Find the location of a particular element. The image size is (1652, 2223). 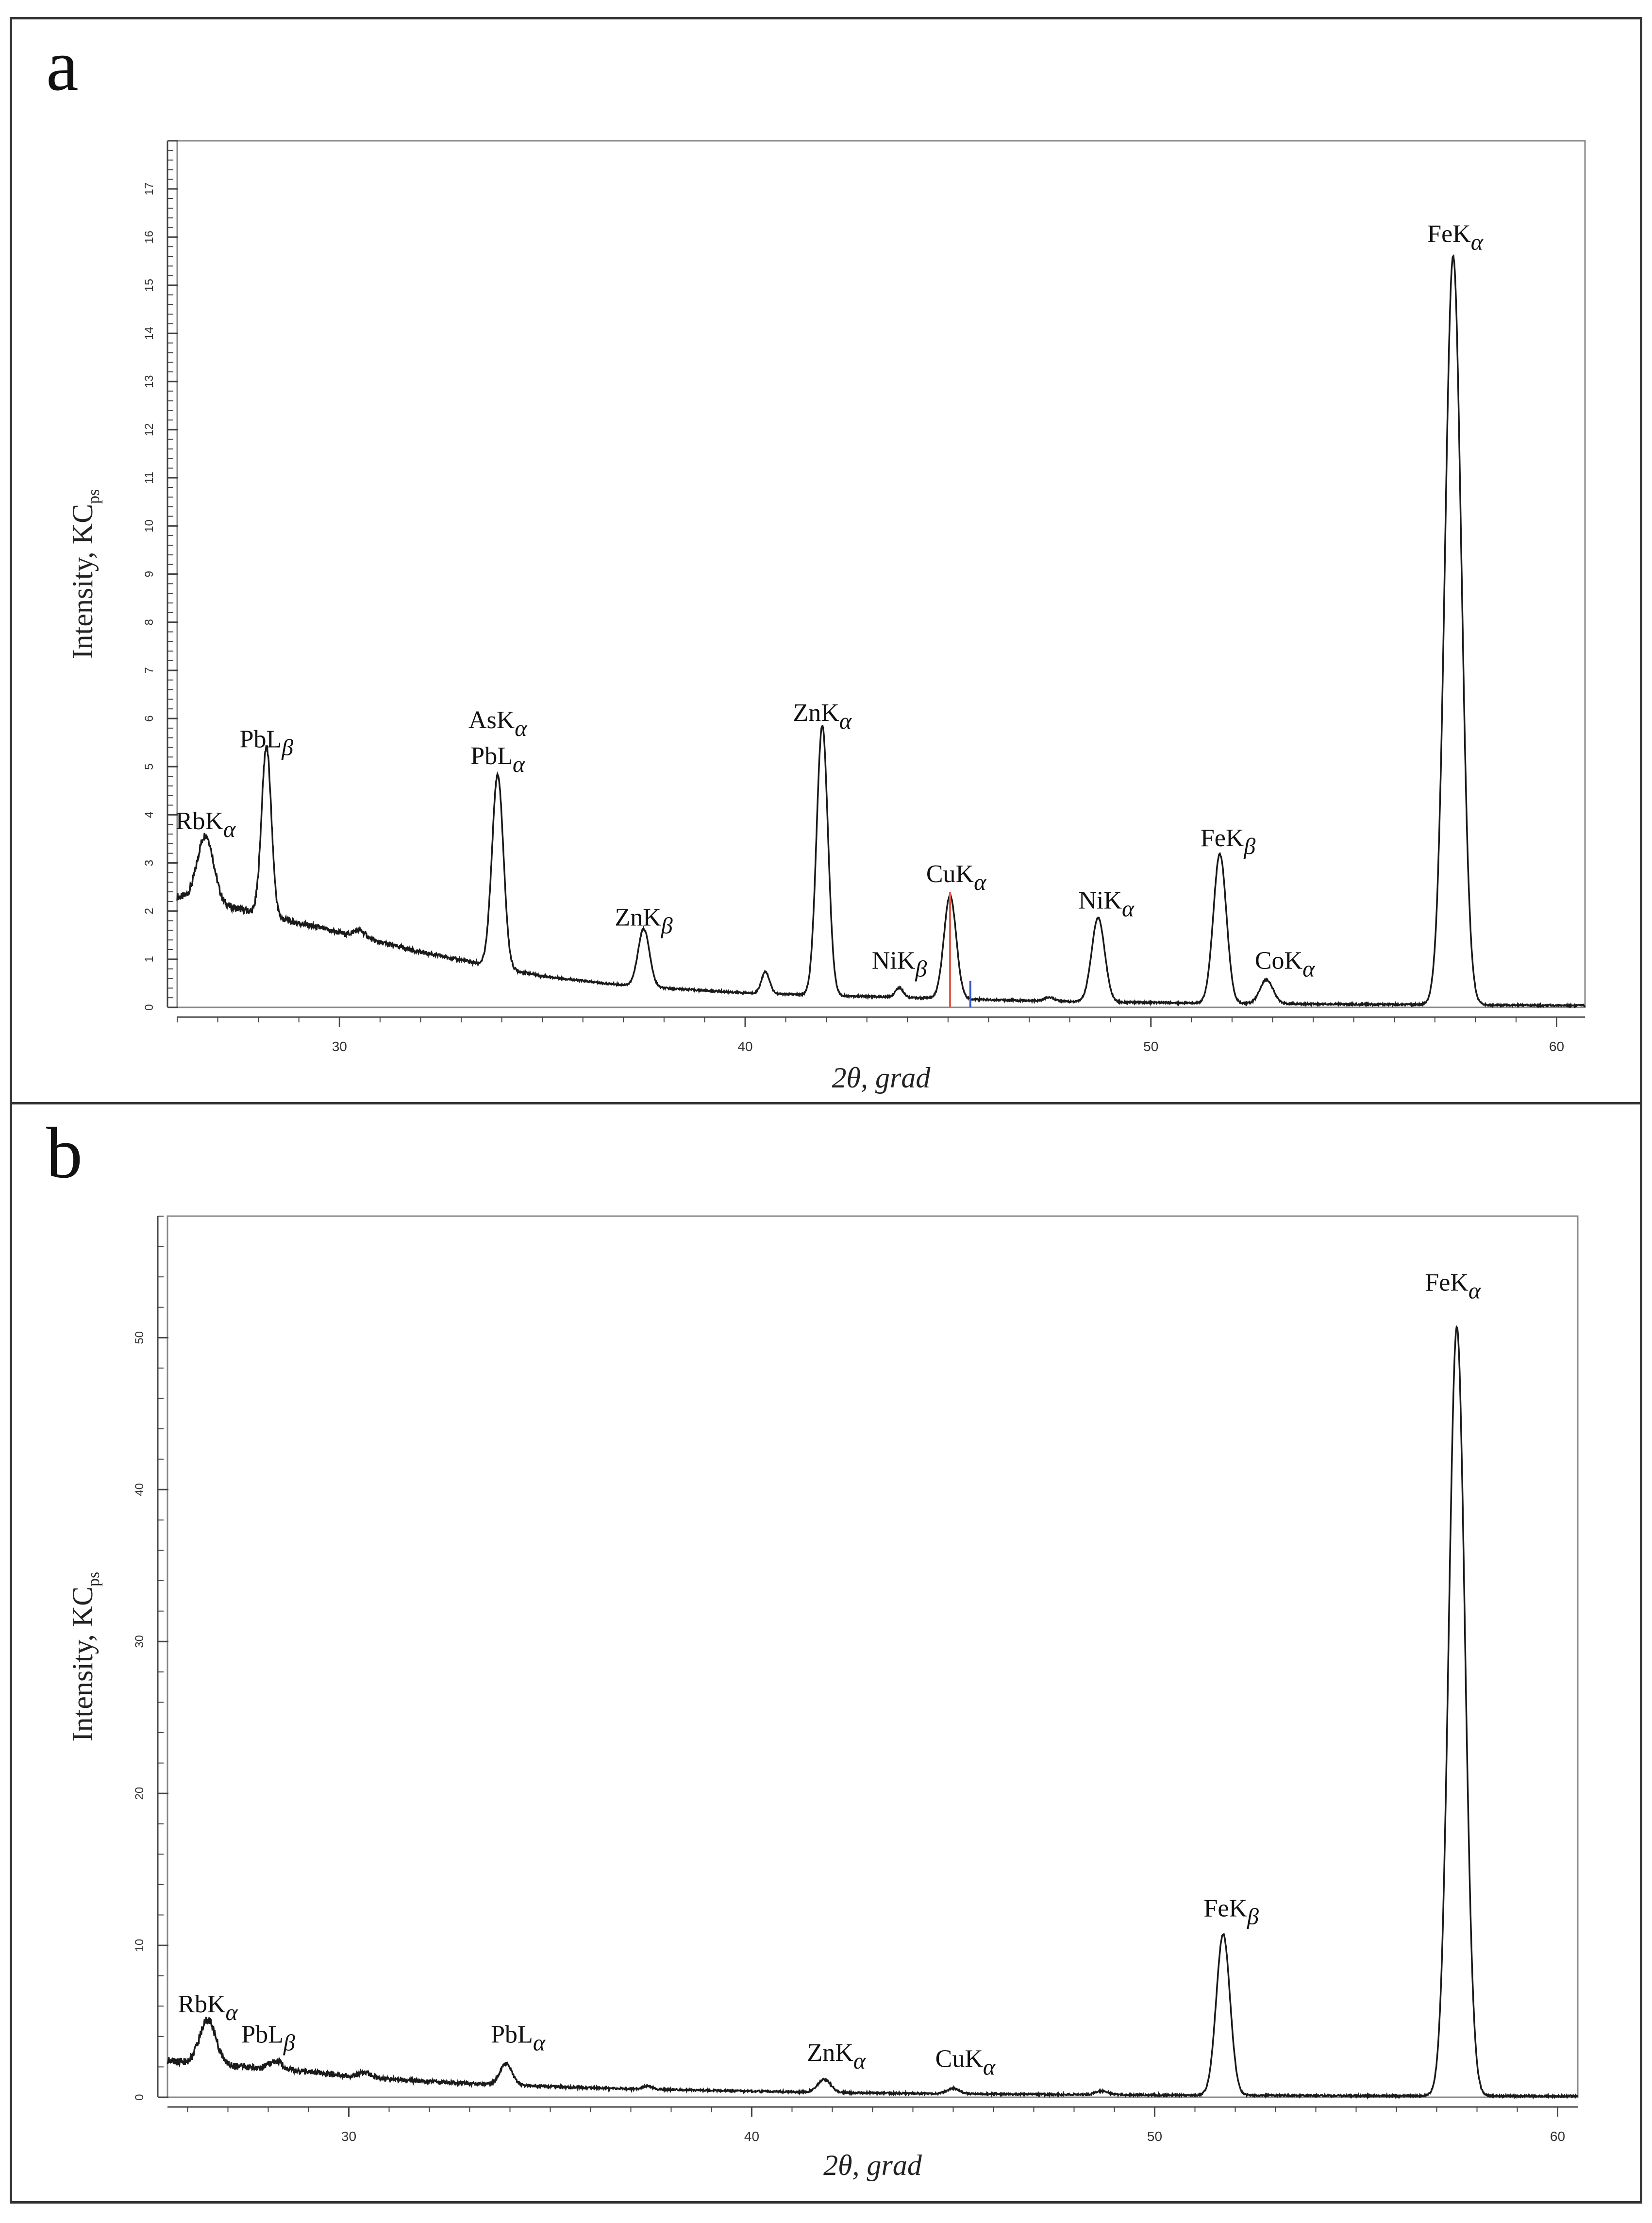

y-tick-label: 11 is located at coordinates (149, 478).